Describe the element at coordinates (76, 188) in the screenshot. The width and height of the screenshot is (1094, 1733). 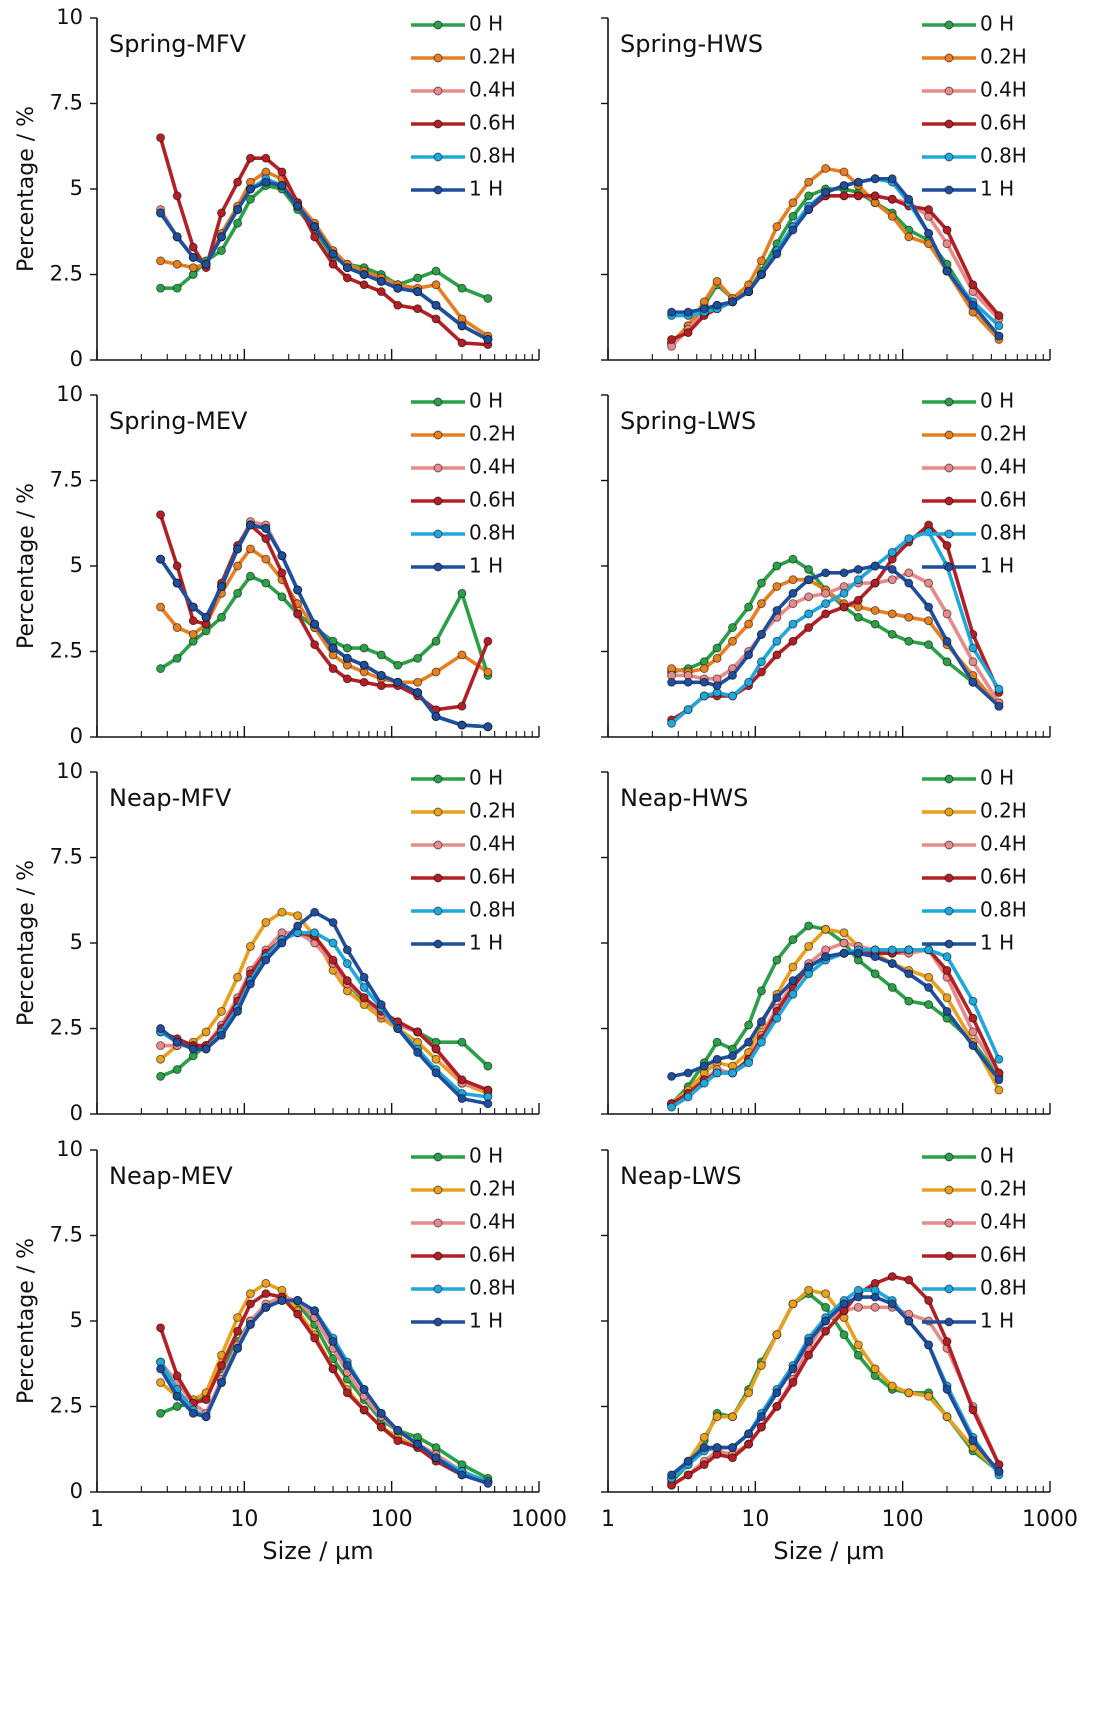
I see `y-tick-label: 5` at that location.